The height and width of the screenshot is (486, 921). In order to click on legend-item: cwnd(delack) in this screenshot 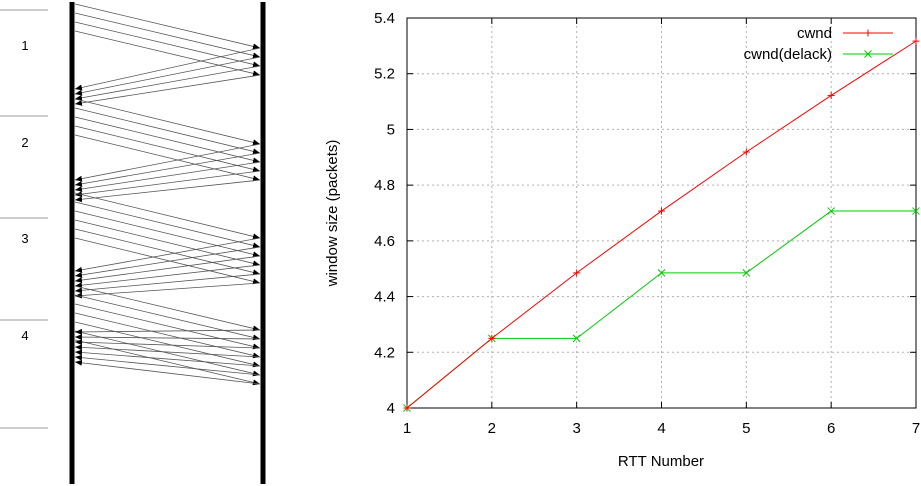, I will do `click(818, 54)`.